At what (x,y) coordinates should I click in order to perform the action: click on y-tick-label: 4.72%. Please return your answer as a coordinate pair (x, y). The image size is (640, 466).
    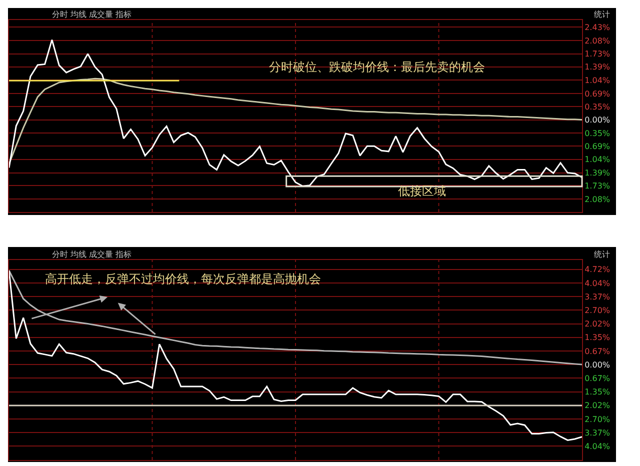
    Looking at the image, I should click on (597, 269).